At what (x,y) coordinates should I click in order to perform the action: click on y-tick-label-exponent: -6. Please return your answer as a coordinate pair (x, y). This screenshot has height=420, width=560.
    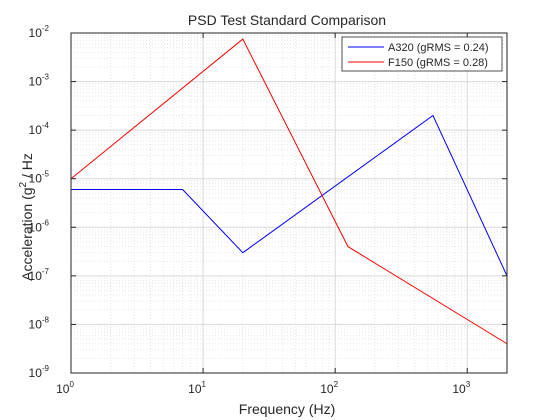
    Looking at the image, I should click on (46, 222).